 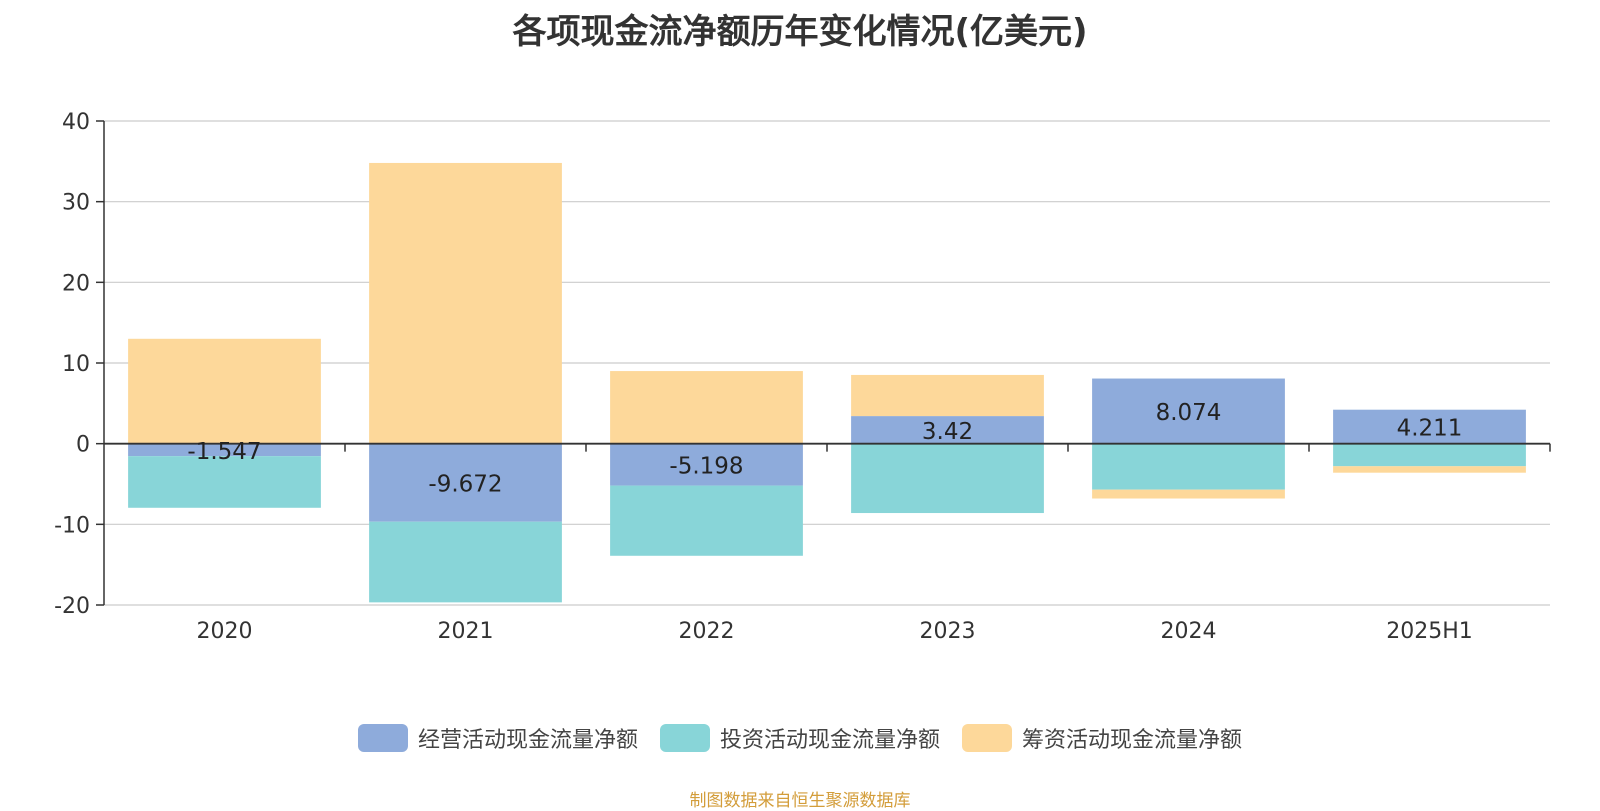 What do you see at coordinates (83, 445) in the screenshot?
I see `y-tick-label: 0` at bounding box center [83, 445].